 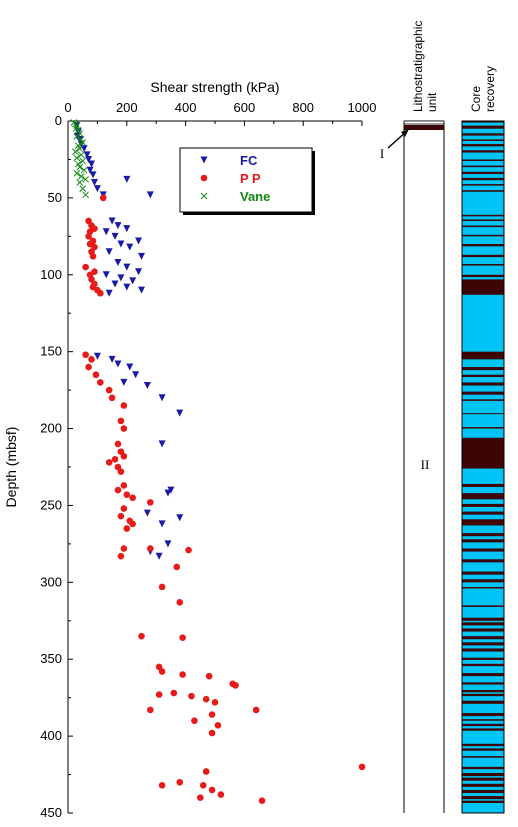 I want to click on y-tick-label: 150, so click(x=51, y=351).